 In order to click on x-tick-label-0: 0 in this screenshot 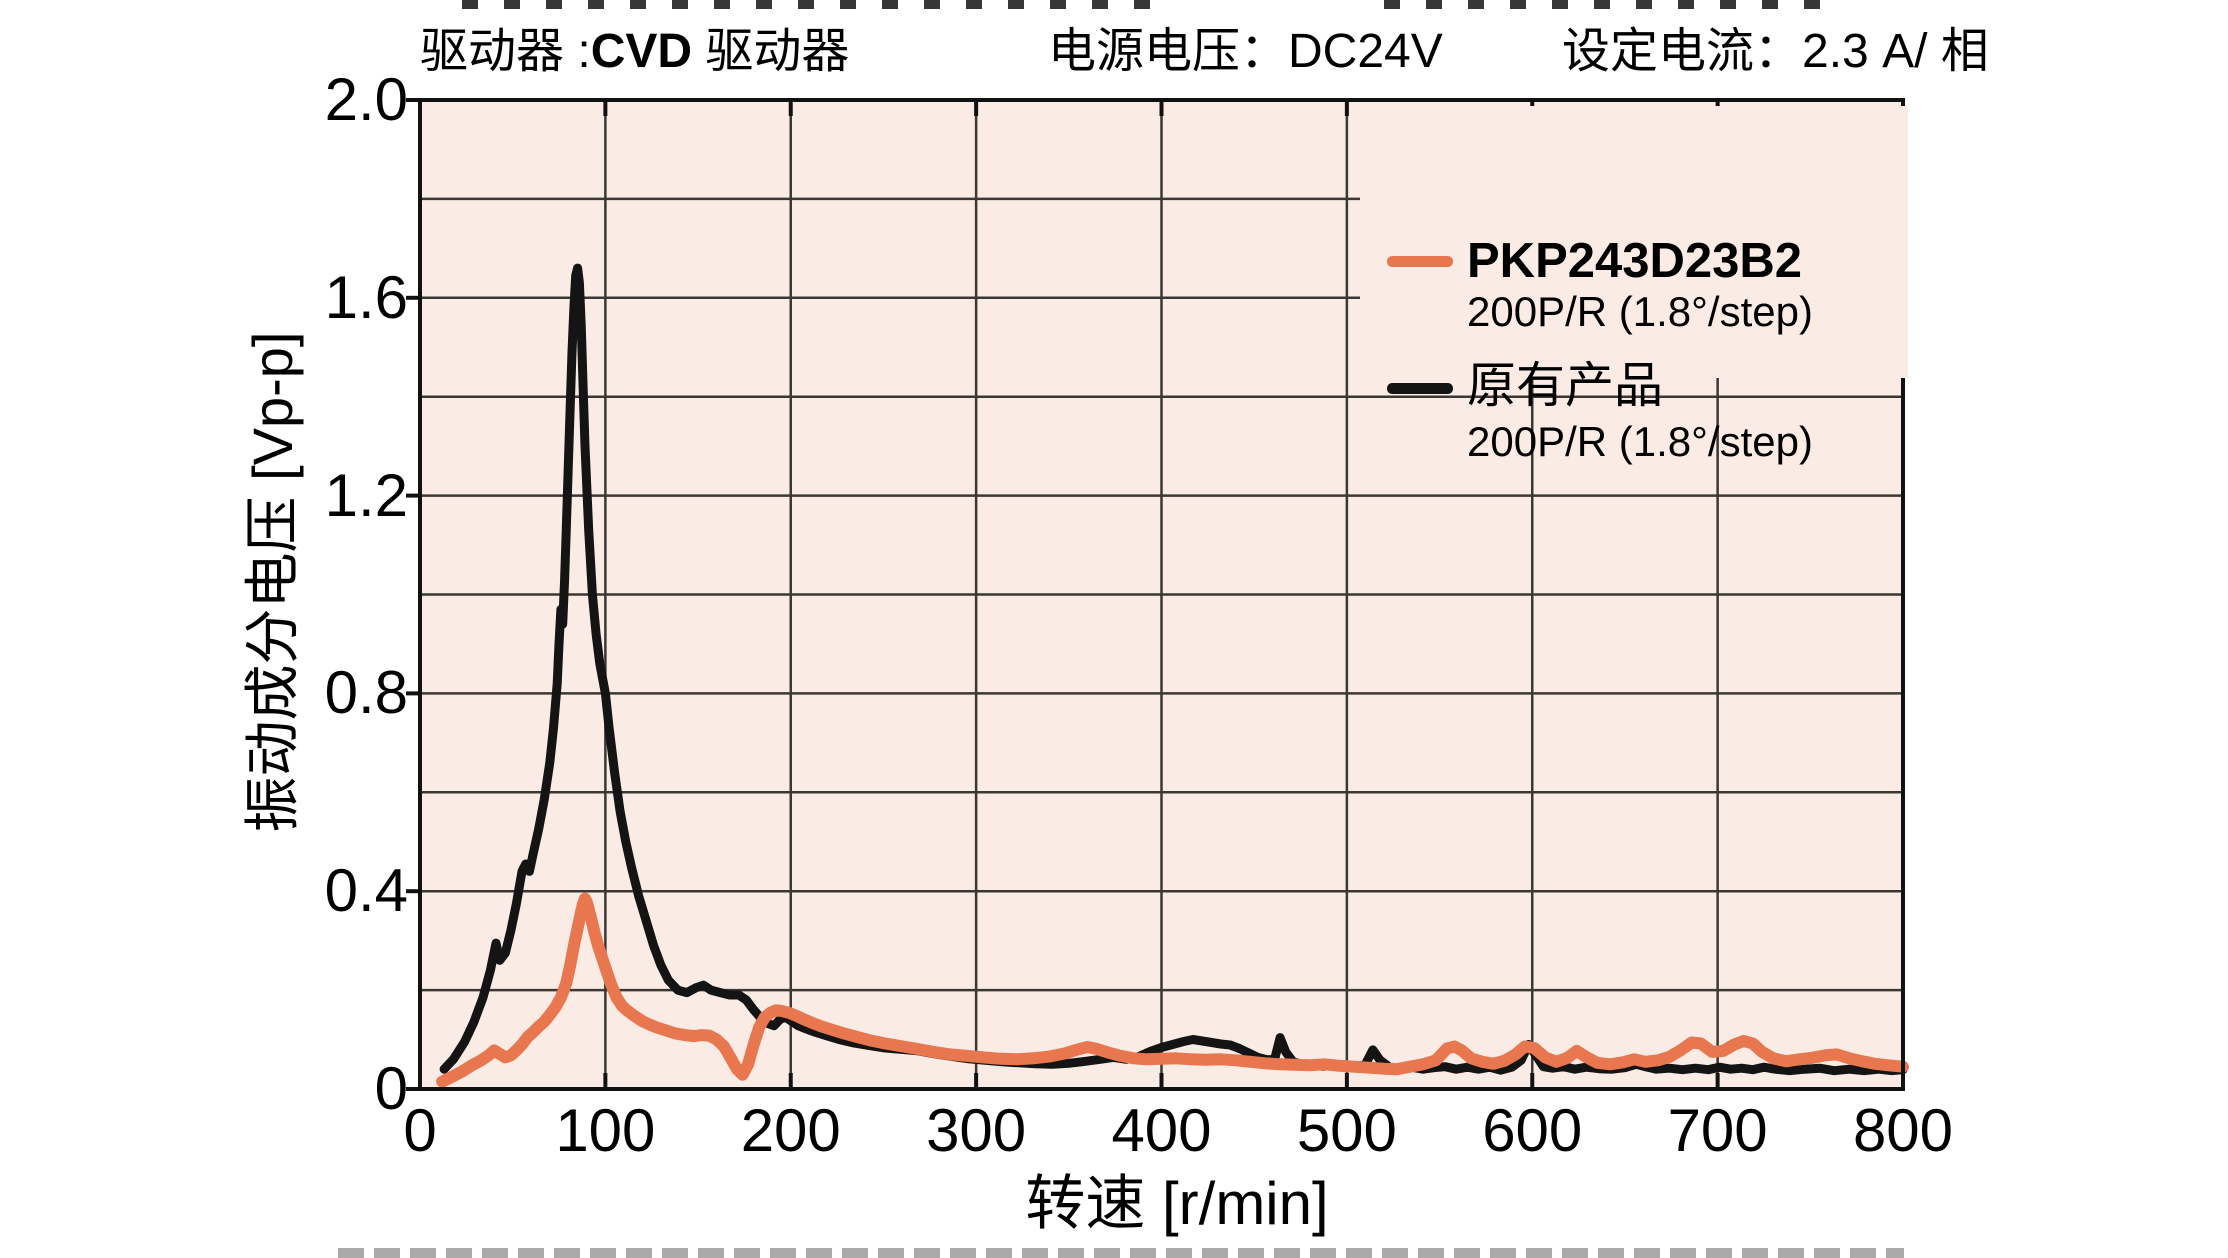, I will do `click(420, 1130)`.